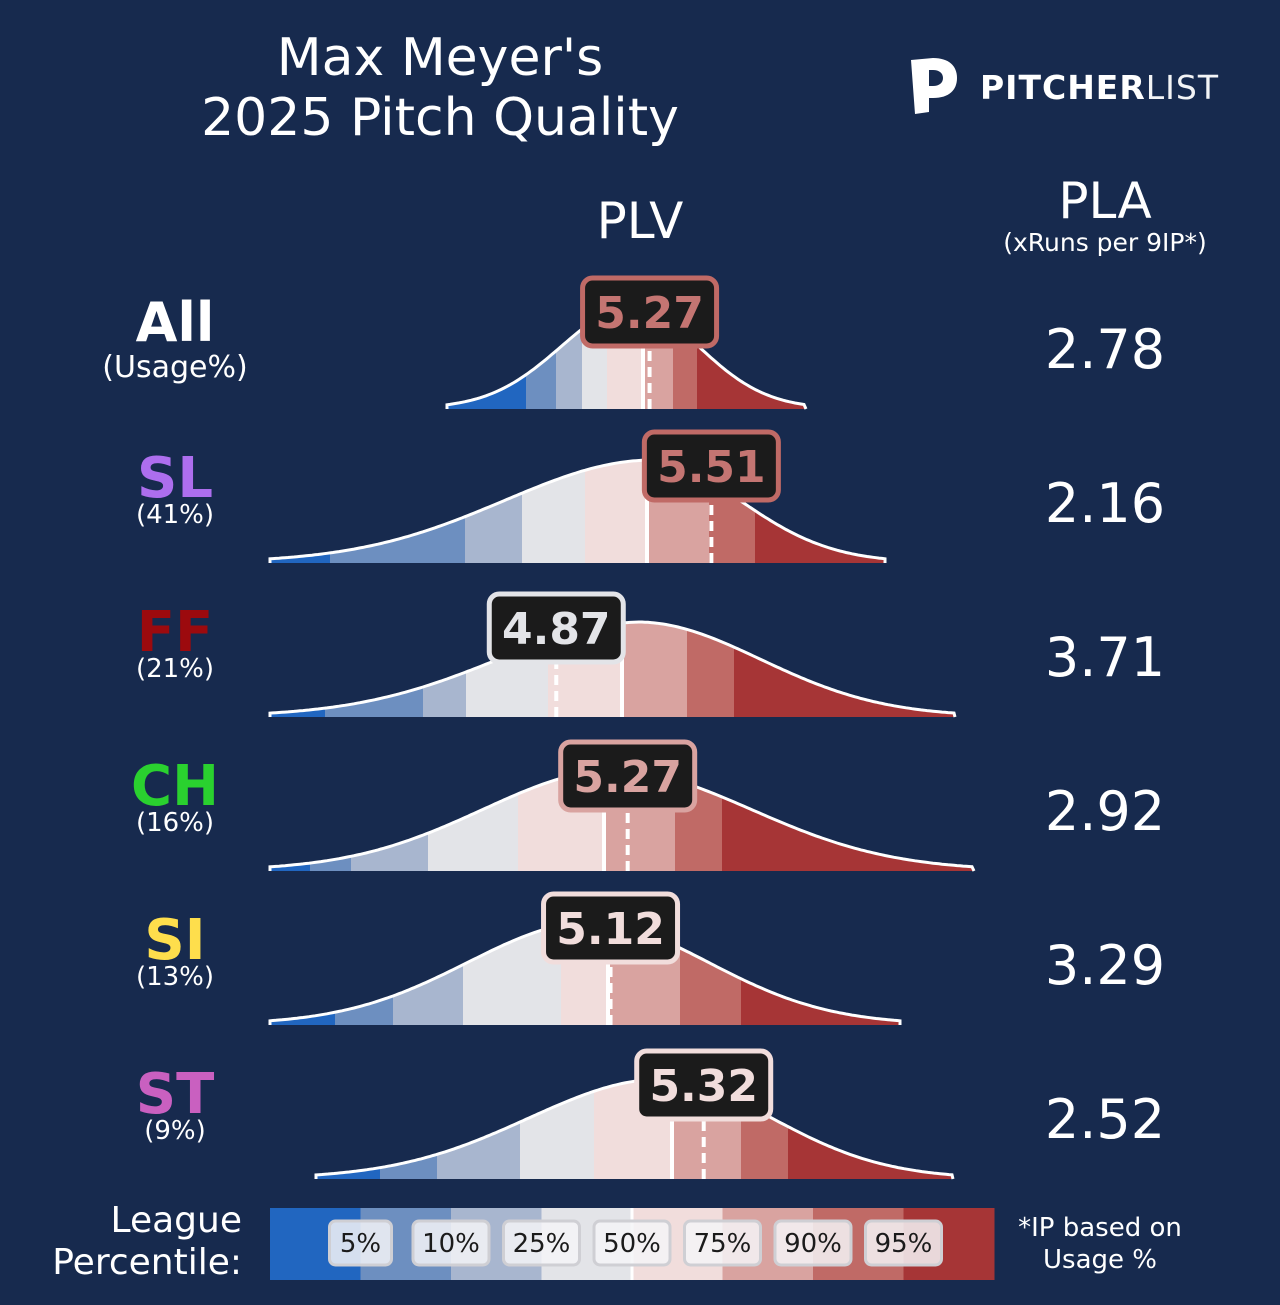  I want to click on legend-percentile-label: 10%, so click(451, 1244).